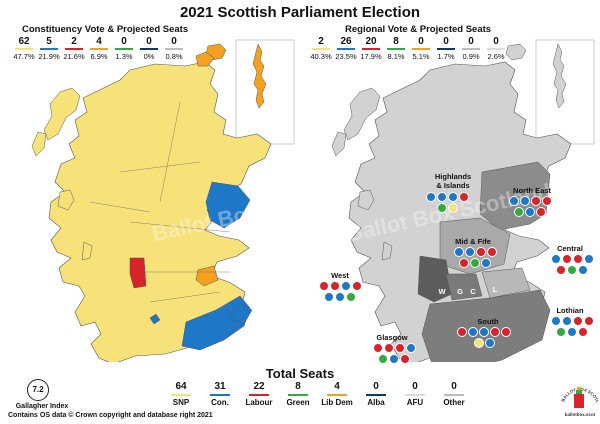  Describe the element at coordinates (346, 48) in the screenshot. I see `regional-vote-item: 26 23.5%` at that location.